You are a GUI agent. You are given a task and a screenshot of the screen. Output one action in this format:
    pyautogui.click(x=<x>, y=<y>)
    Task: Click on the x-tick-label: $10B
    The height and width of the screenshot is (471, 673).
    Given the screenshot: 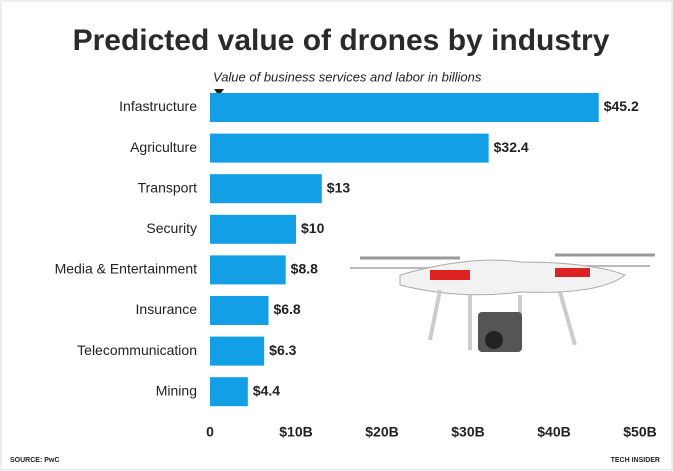 What is the action you would take?
    pyautogui.click(x=295, y=432)
    